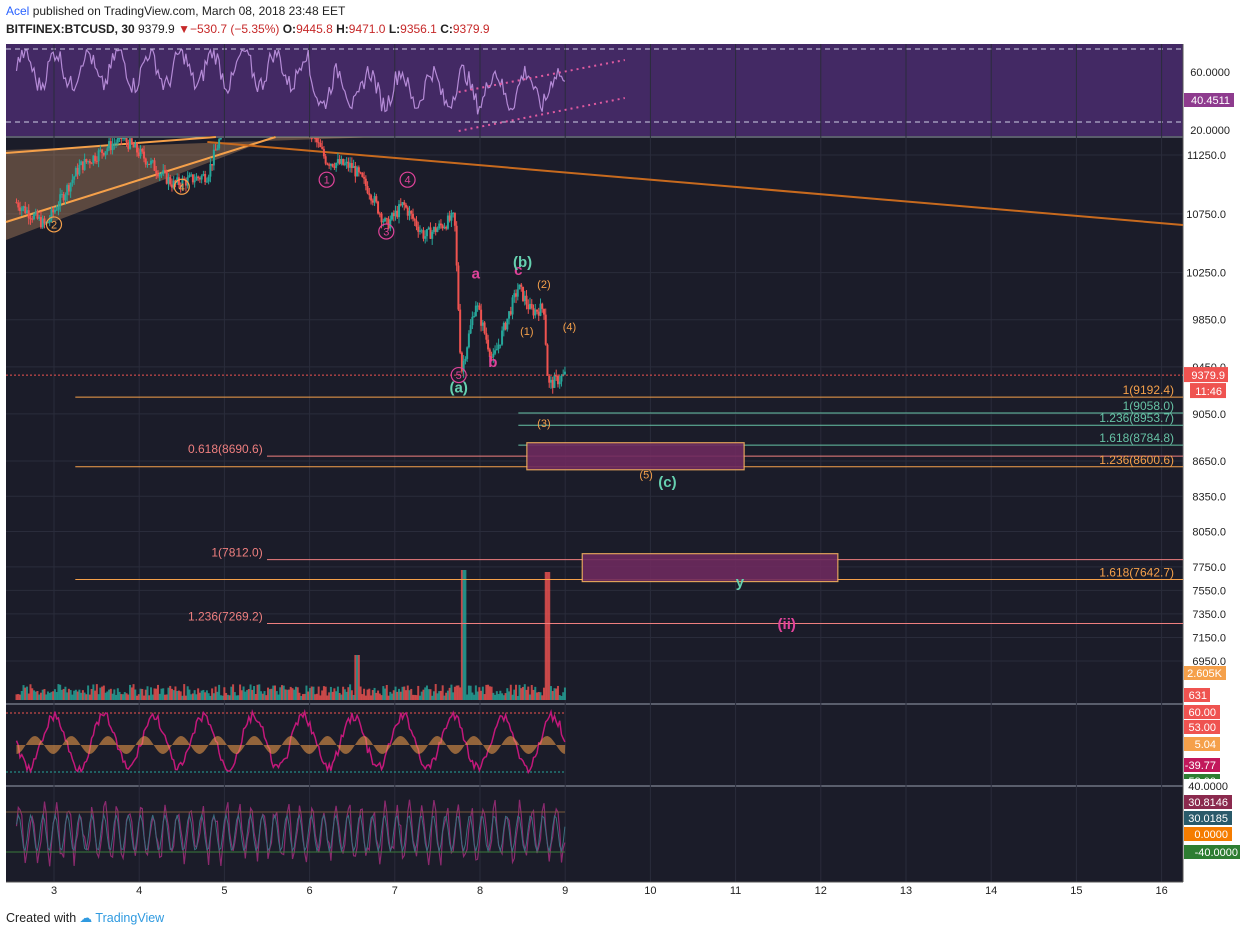 The image size is (1245, 936). I want to click on author-link: Acel, so click(18, 11).